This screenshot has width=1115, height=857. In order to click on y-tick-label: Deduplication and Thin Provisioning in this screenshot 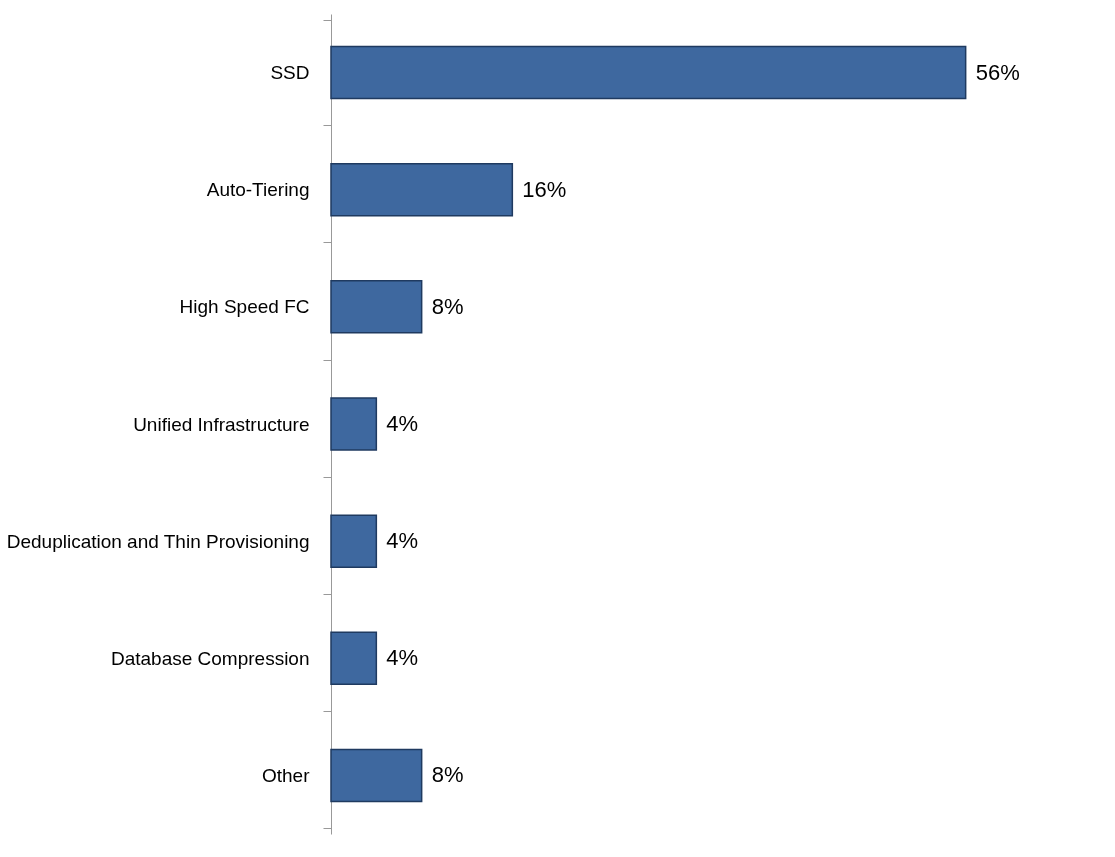, I will do `click(158, 541)`.